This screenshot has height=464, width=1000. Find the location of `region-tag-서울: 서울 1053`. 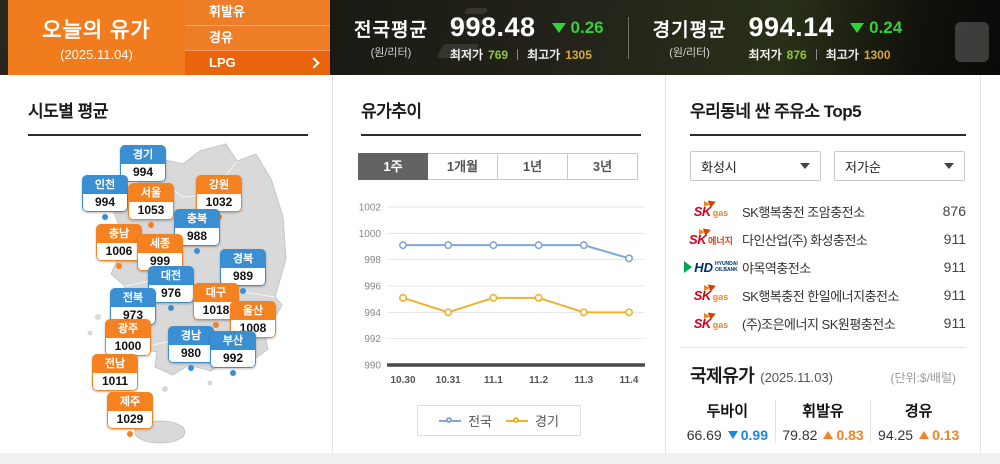

region-tag-서울: 서울 1053 is located at coordinates (151, 205).